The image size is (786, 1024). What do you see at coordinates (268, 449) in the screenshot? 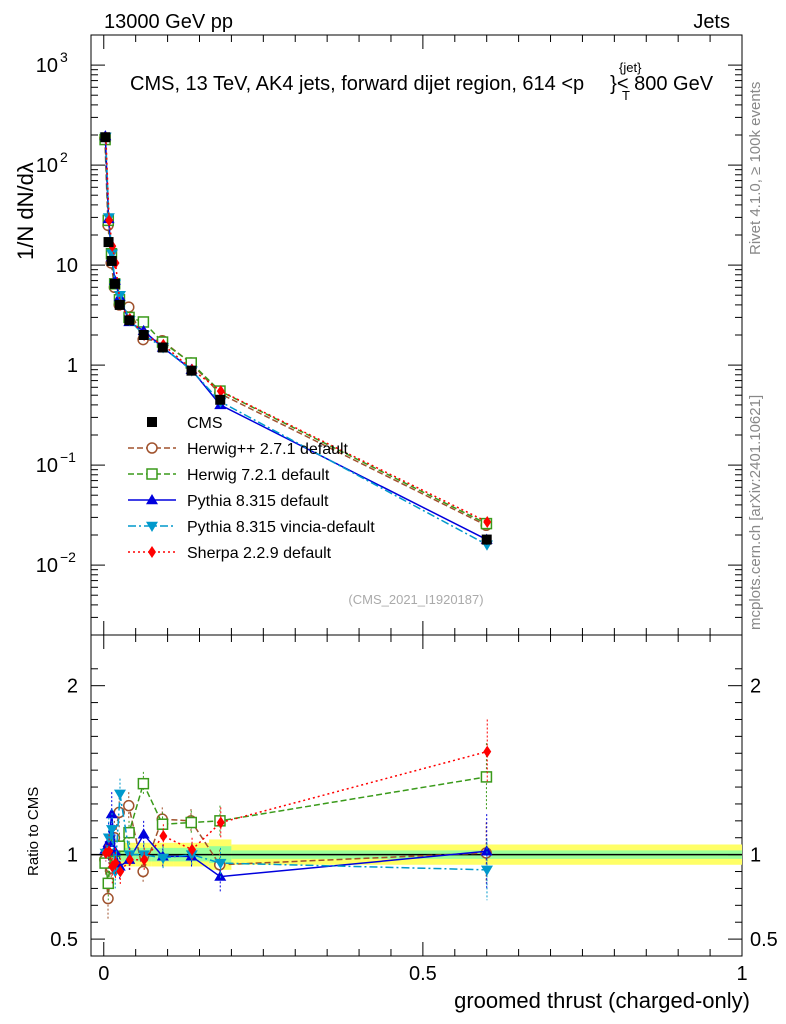
I see `legend-label: Herwig++ 2.7.1 default` at bounding box center [268, 449].